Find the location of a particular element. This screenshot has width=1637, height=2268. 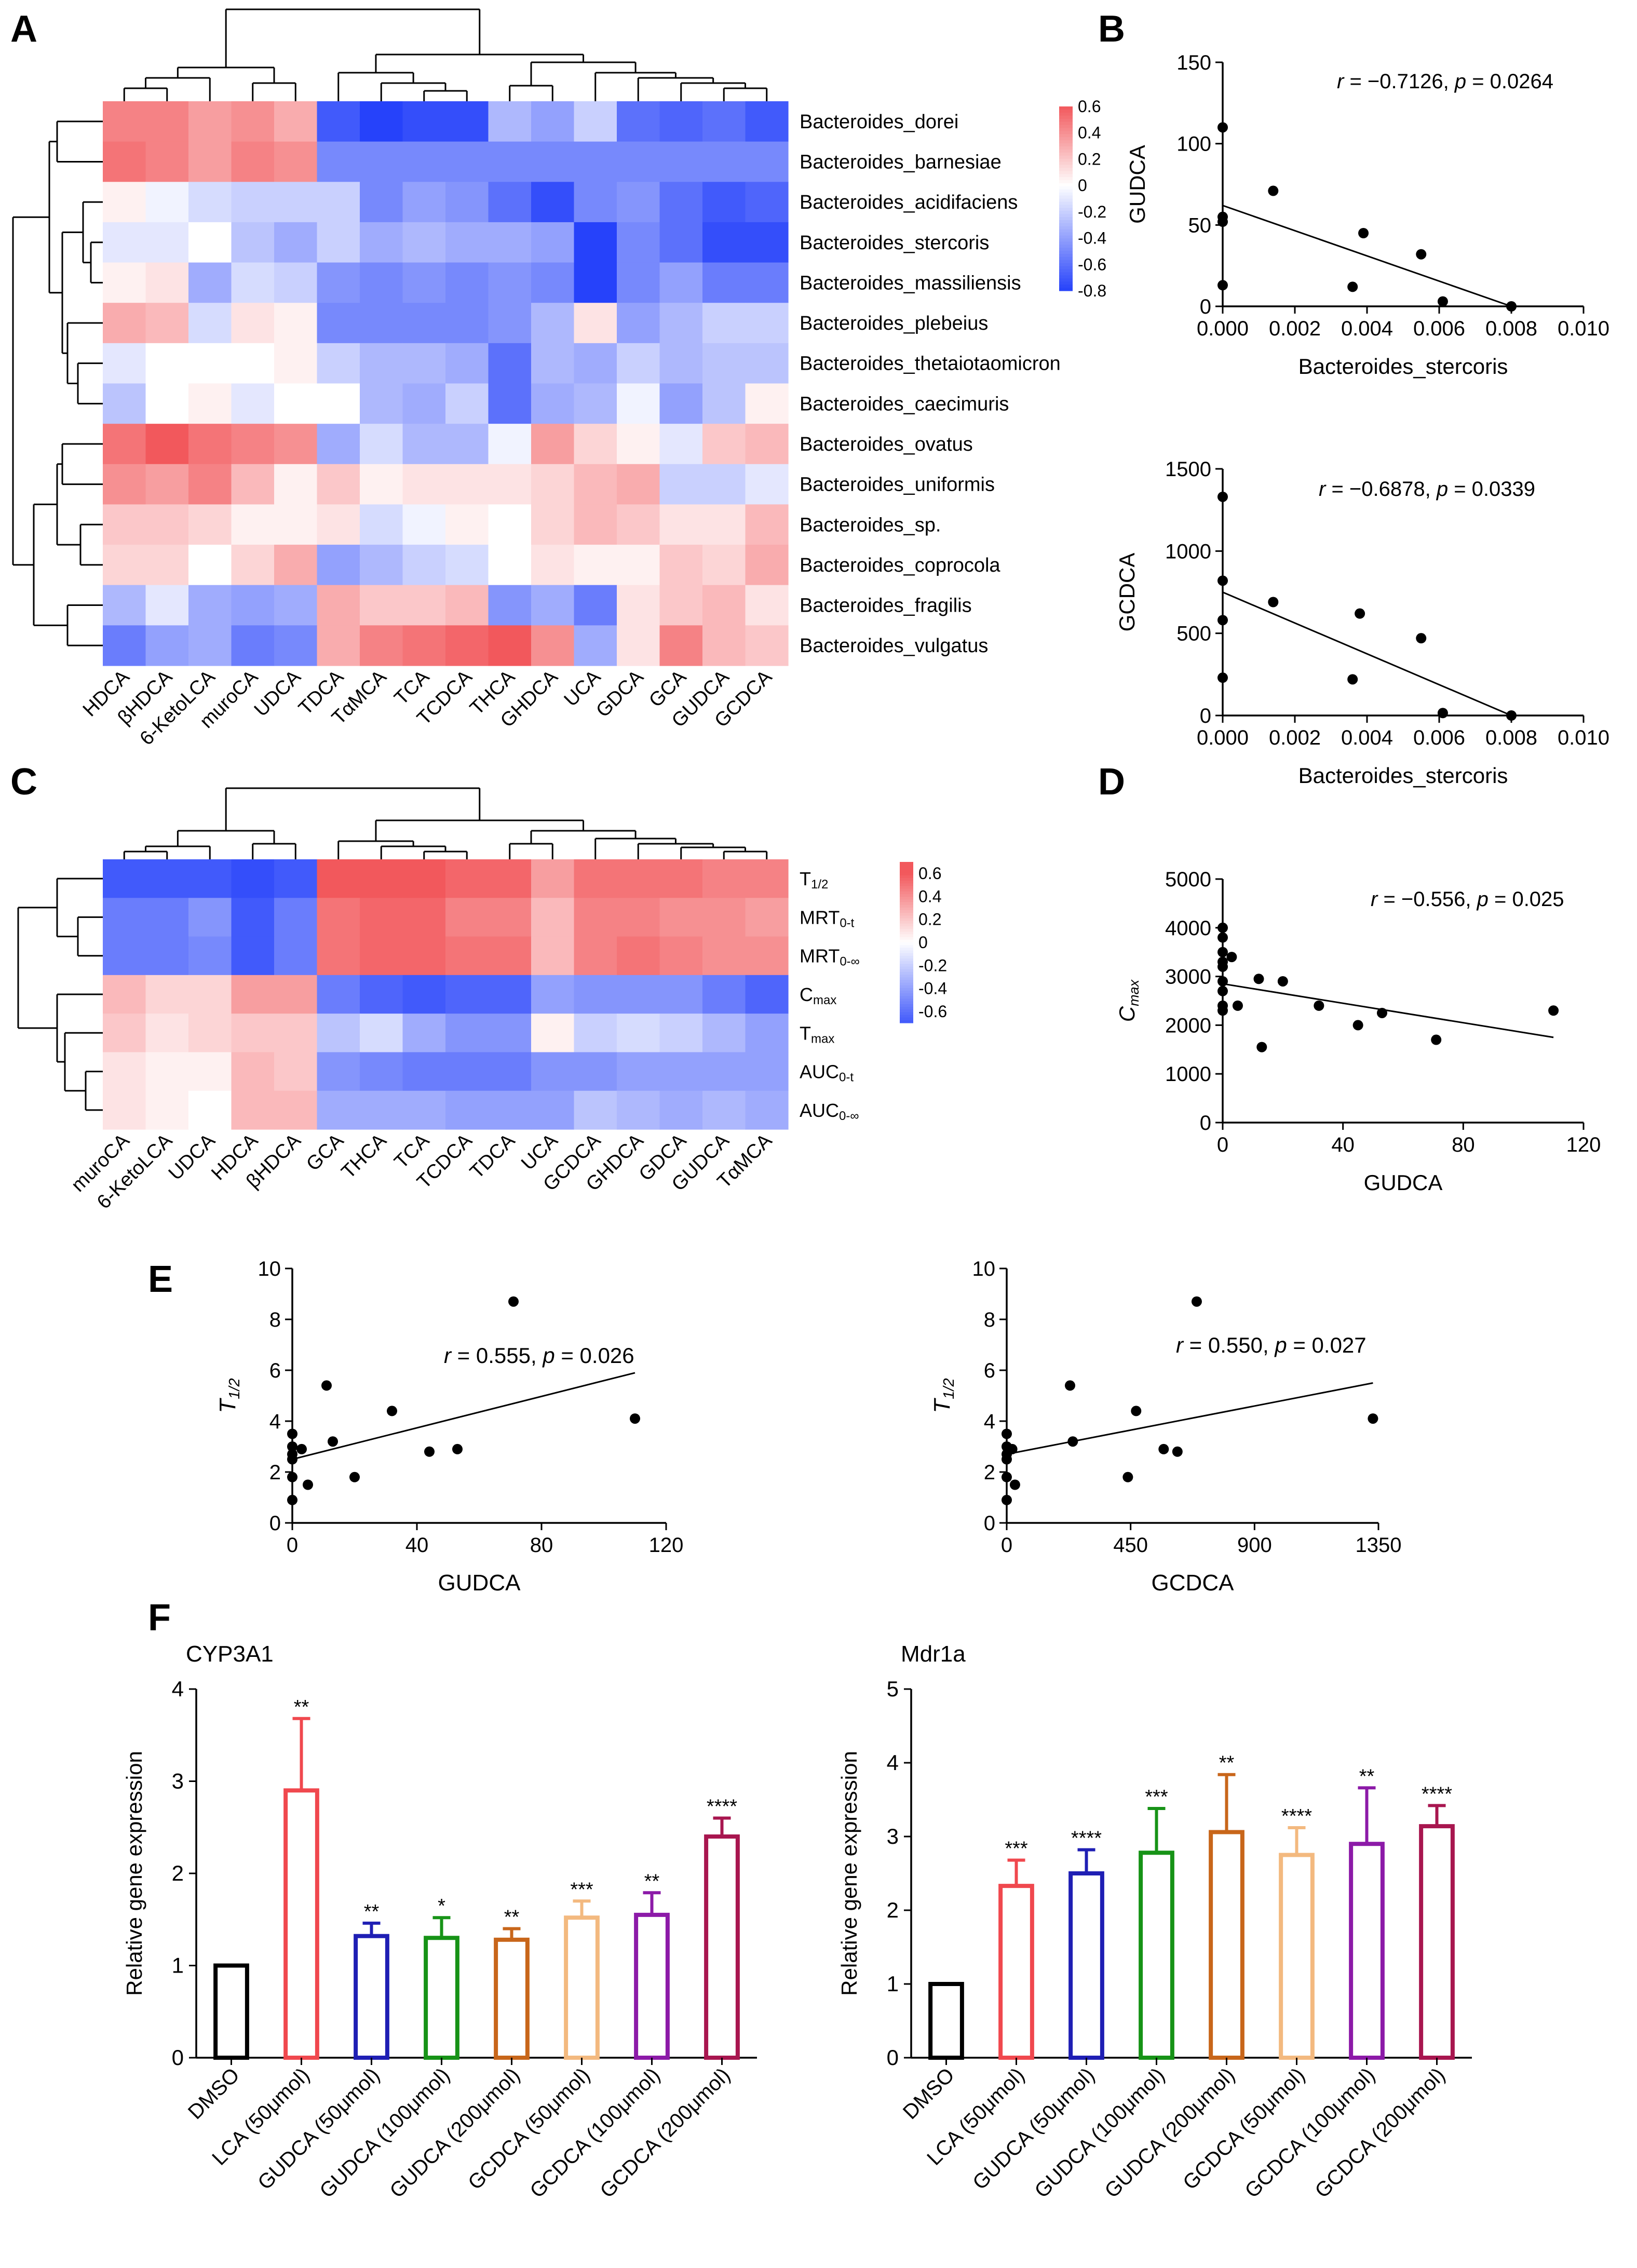

row-label: Bacteroides_plebeius is located at coordinates (894, 323).